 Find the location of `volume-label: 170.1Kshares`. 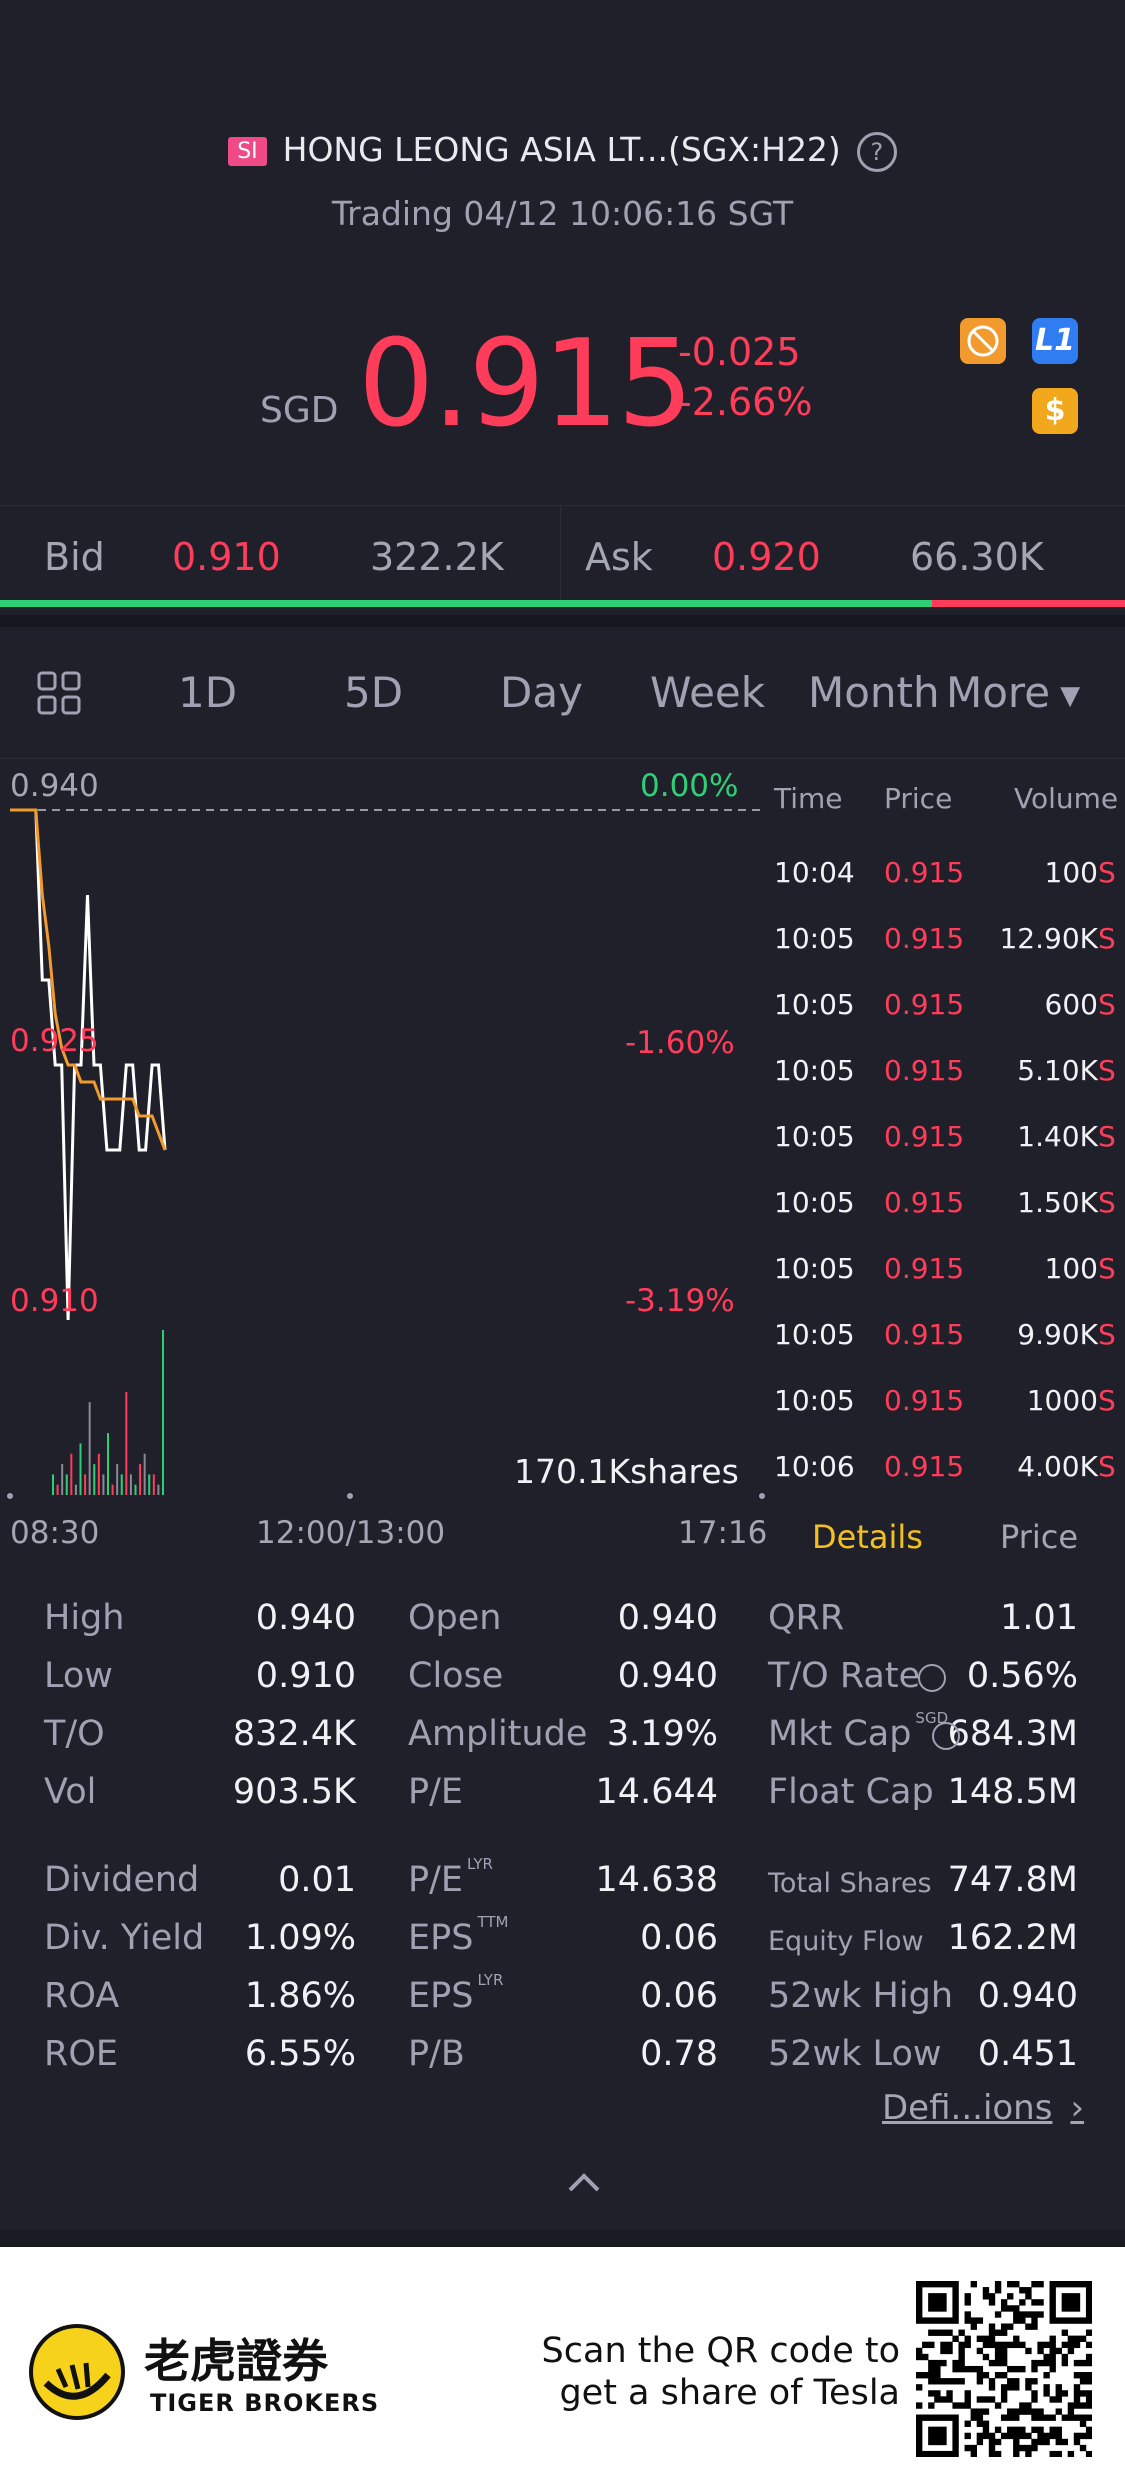

volume-label: 170.1Kshares is located at coordinates (626, 1471).